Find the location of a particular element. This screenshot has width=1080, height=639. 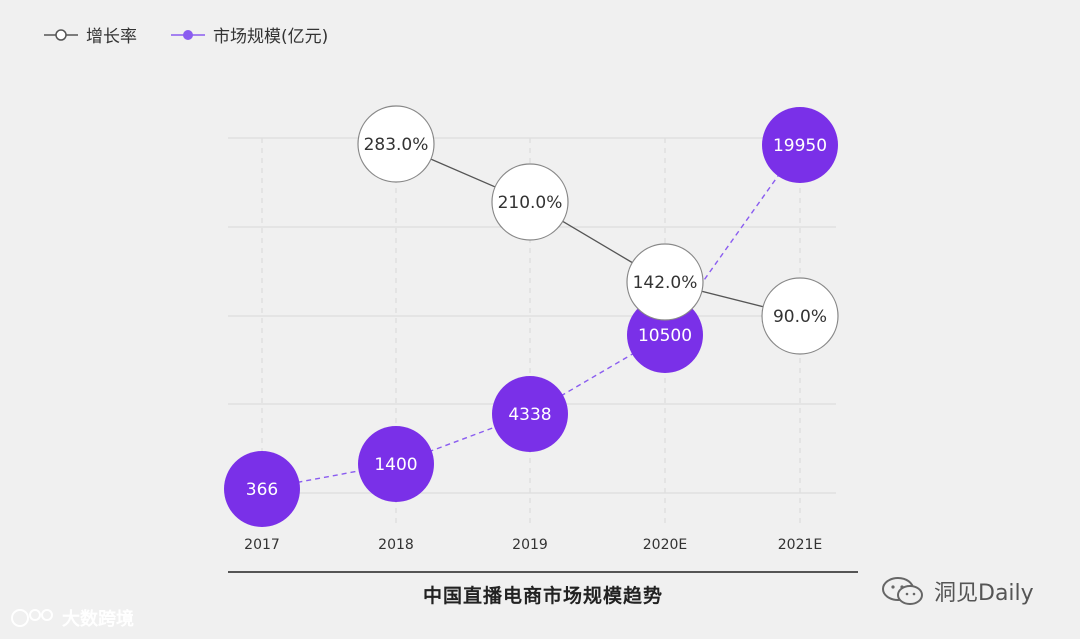

x-tick-label: 2017 is located at coordinates (262, 545).